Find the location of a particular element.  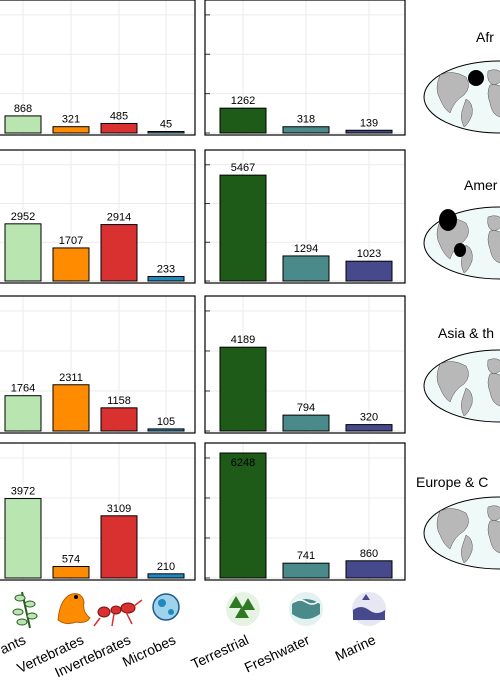

data-label: 1707 is located at coordinates (71, 241).